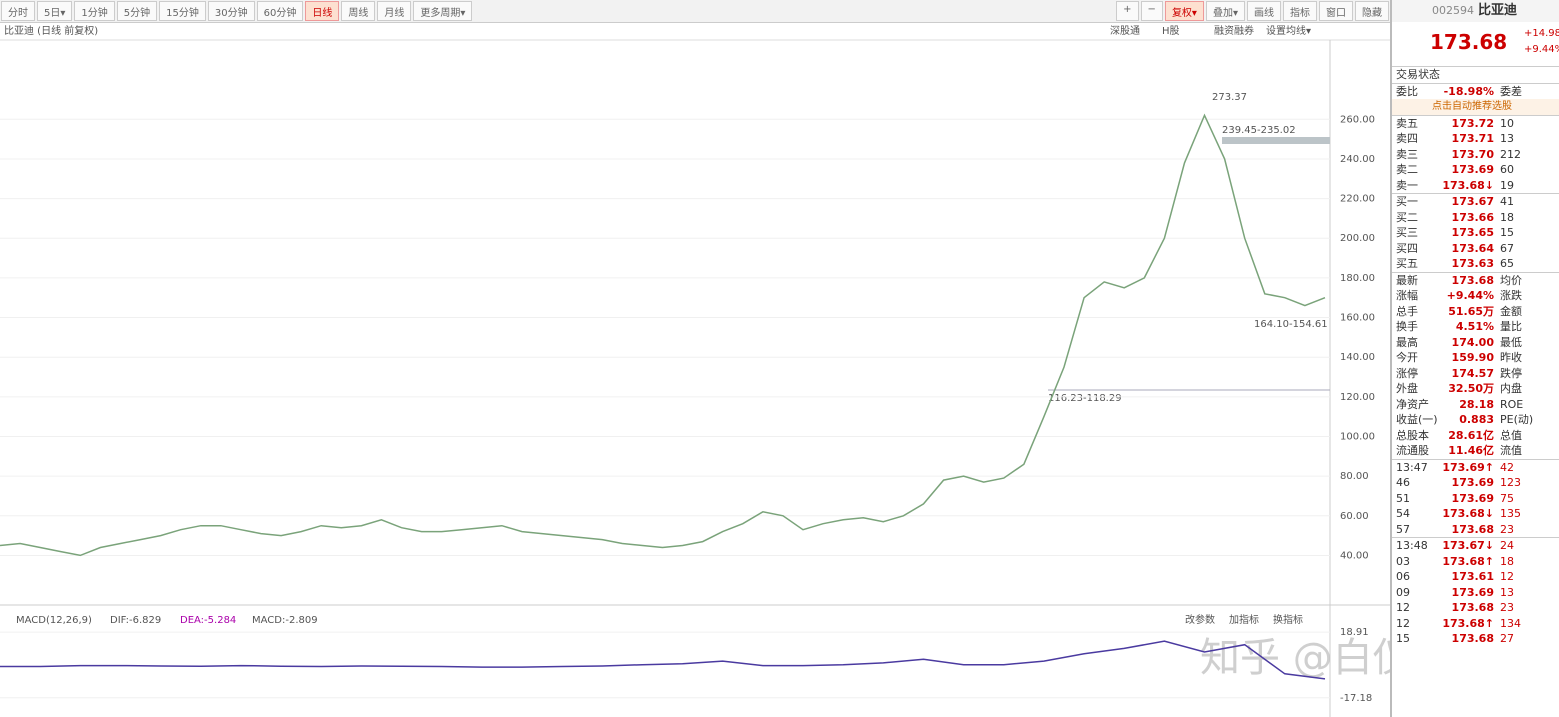  Describe the element at coordinates (1407, 232) in the screenshot. I see `cell: 买三` at that location.